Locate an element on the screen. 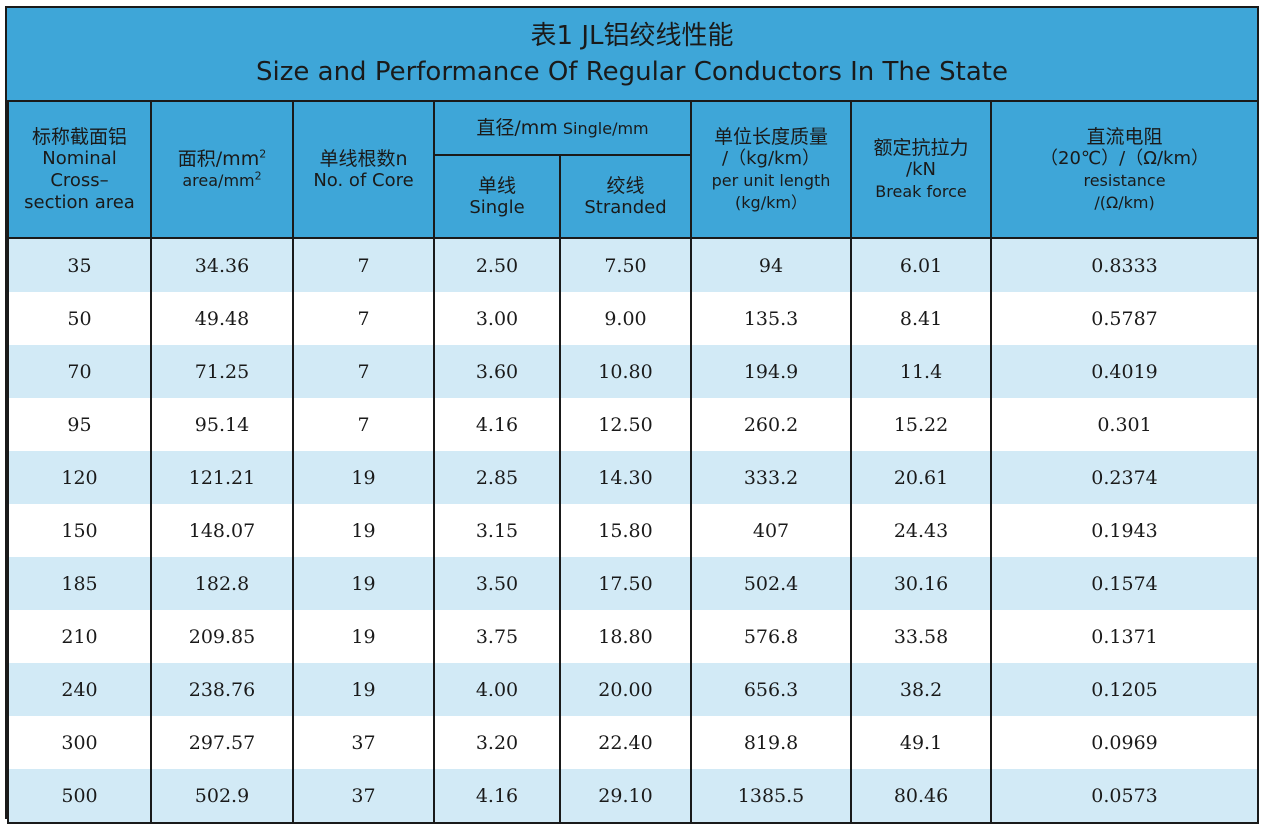 The height and width of the screenshot is (825, 1266). cell-stranded-diameter: 12.50 is located at coordinates (625, 424).